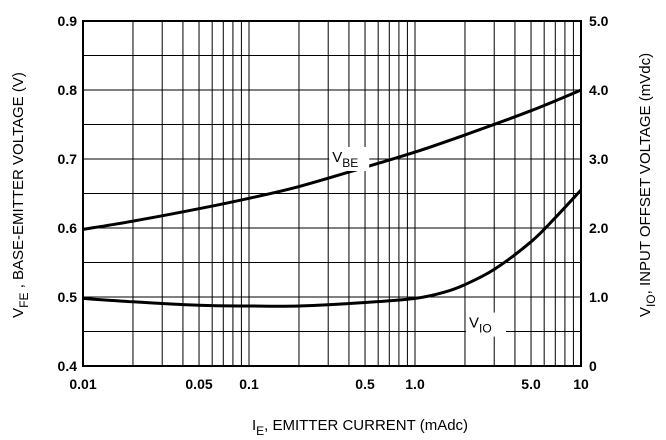 The height and width of the screenshot is (440, 666). Describe the element at coordinates (68, 90) in the screenshot. I see `y-tick-label: 0.8` at that location.